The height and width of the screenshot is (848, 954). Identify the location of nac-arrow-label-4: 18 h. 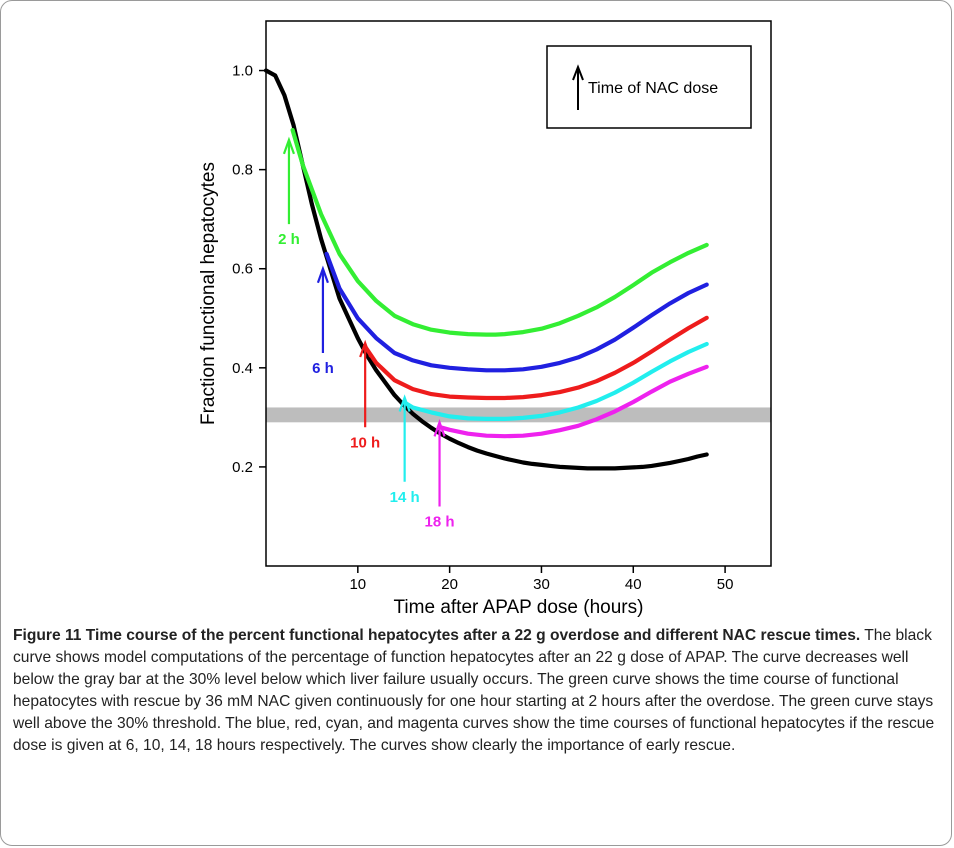
(440, 522).